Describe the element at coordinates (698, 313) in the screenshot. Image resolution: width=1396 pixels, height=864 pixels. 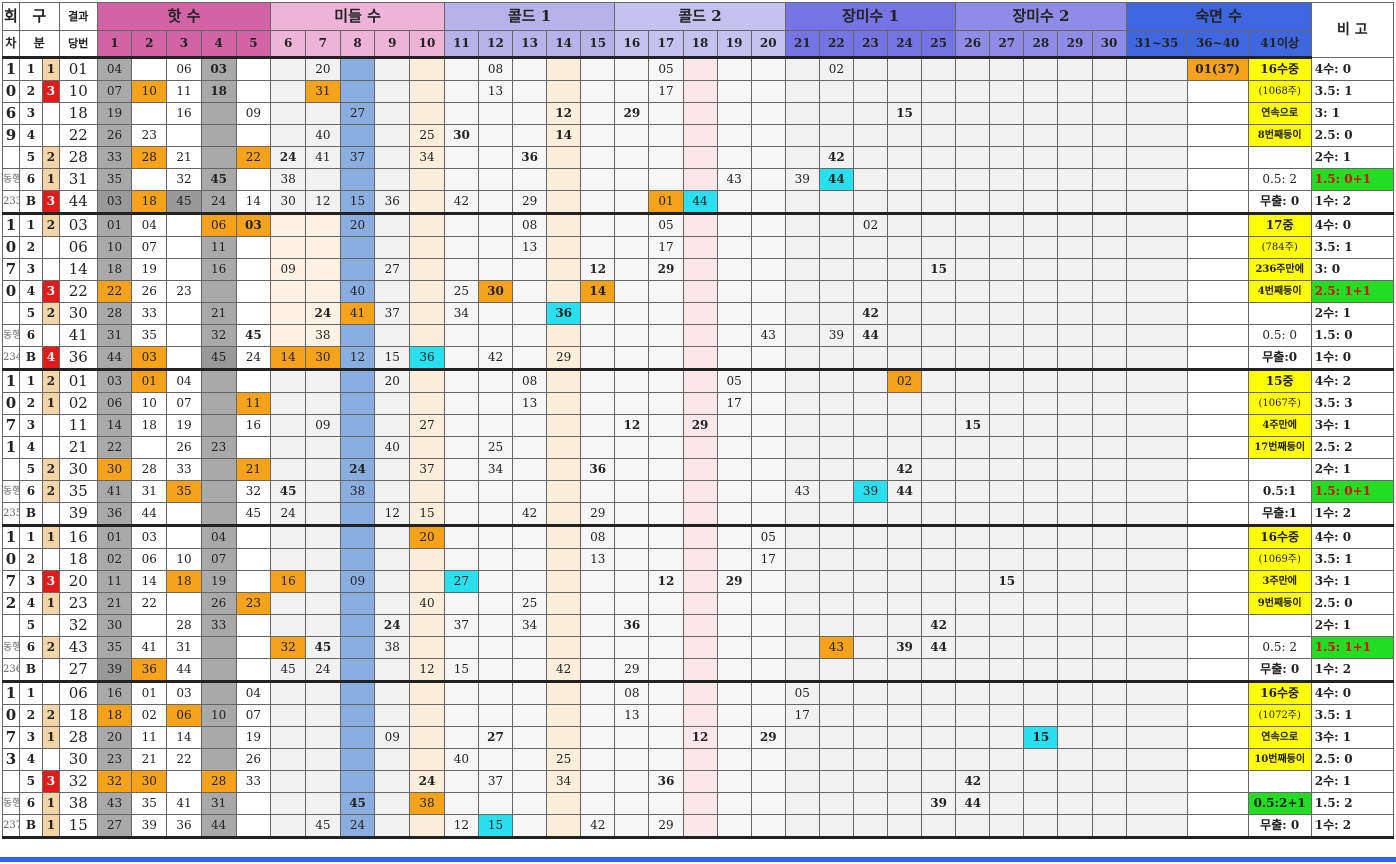
I see `data-row: 5 2 30 28 33 21 24 41 37 34 36 42 2수: 1` at that location.